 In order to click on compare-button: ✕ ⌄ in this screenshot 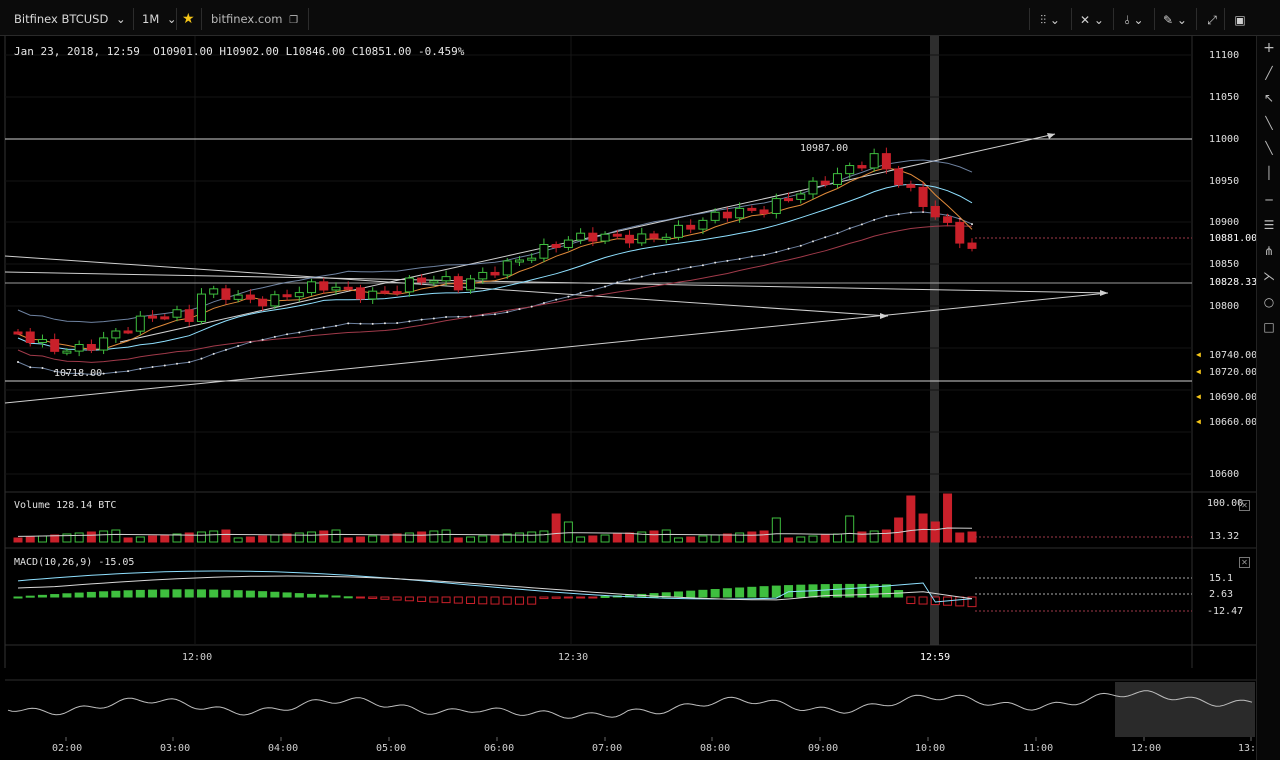, I will do `click(1092, 20)`.